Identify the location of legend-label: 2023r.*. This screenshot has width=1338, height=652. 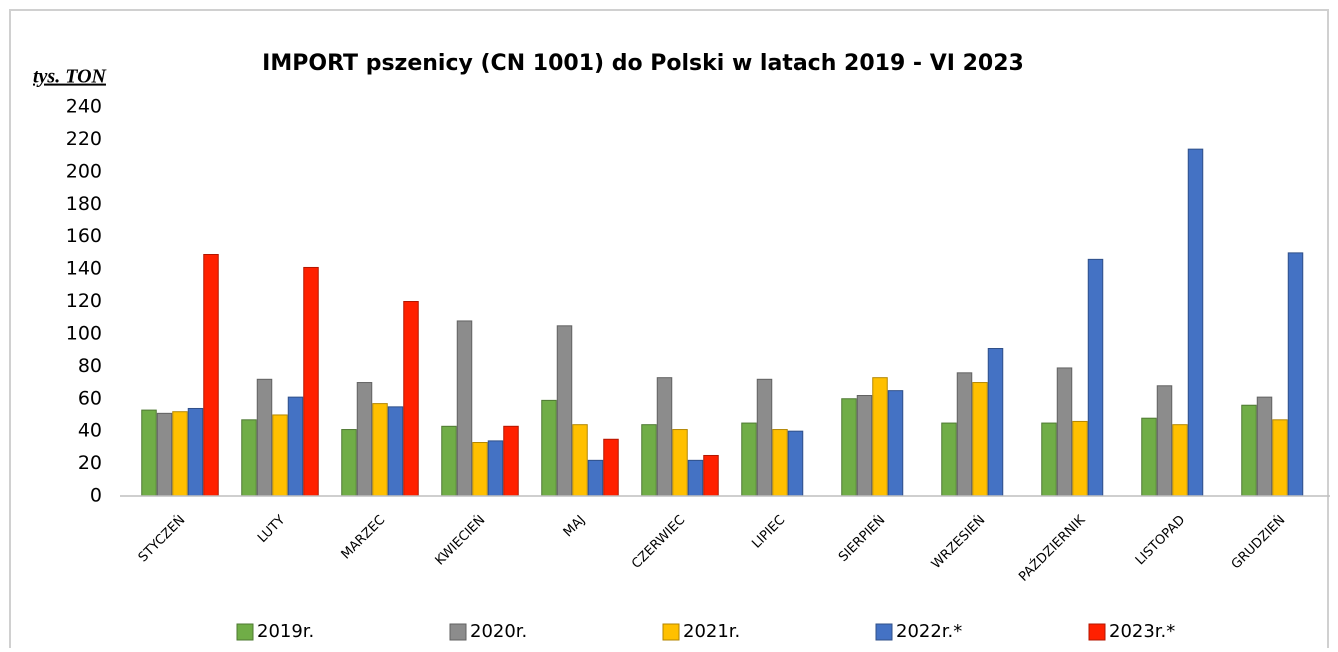
(1142, 631).